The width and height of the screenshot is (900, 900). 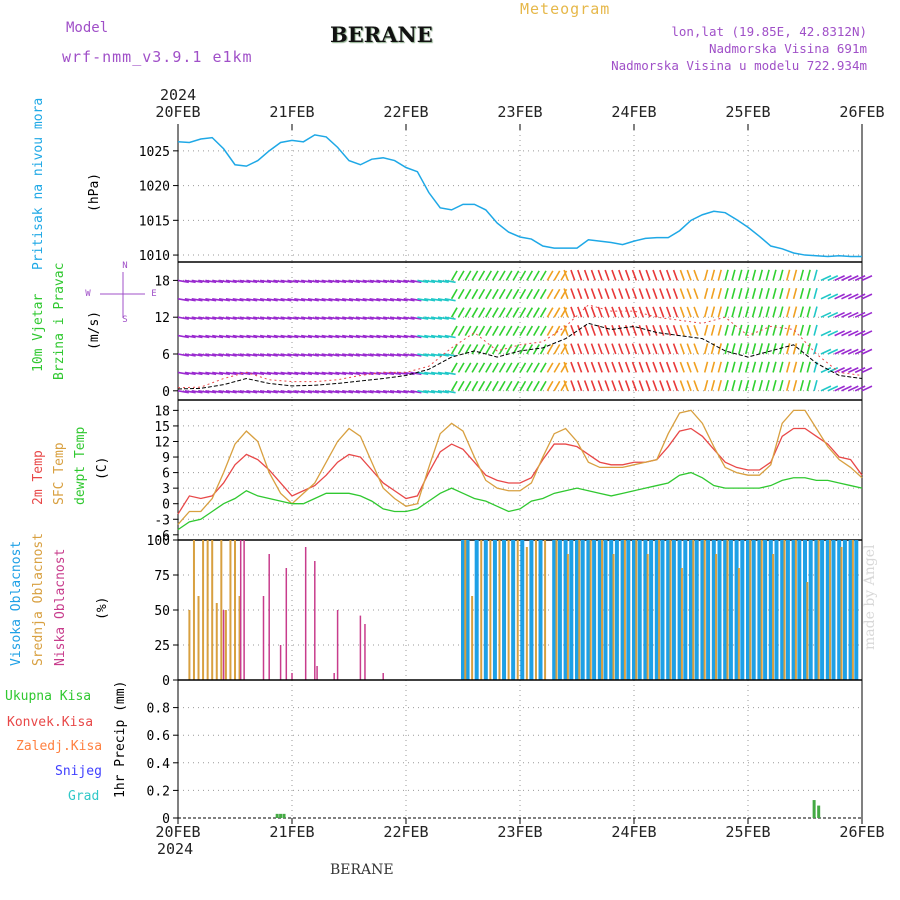 I want to click on y-tick-label: 1010, so click(x=154, y=256).